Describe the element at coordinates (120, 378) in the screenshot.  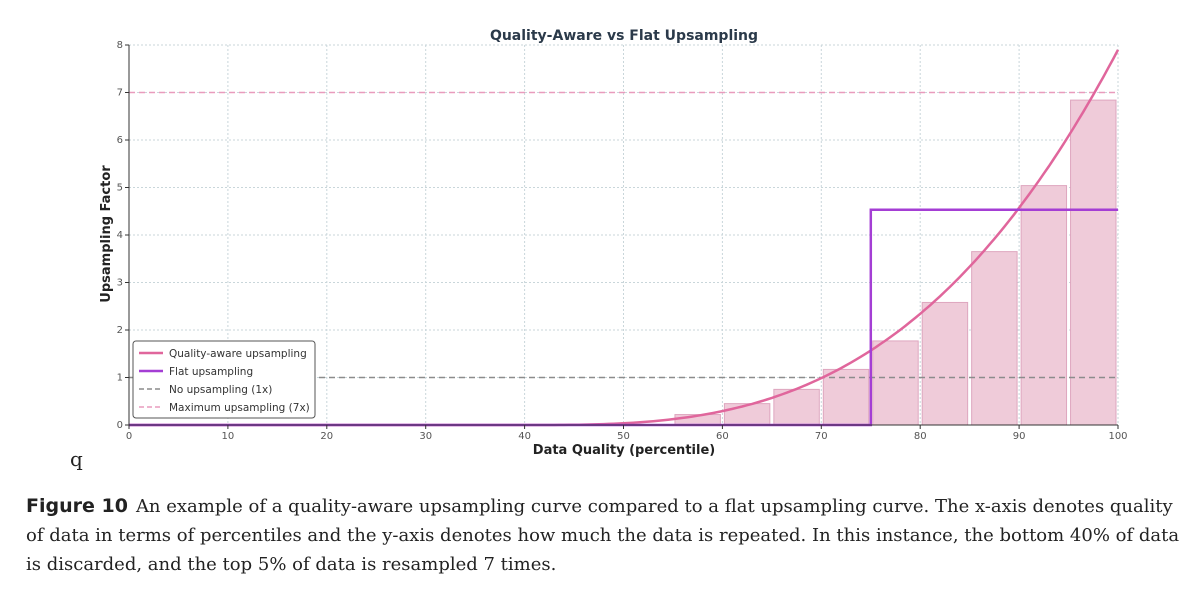
I see `y-tick-label: 1` at that location.